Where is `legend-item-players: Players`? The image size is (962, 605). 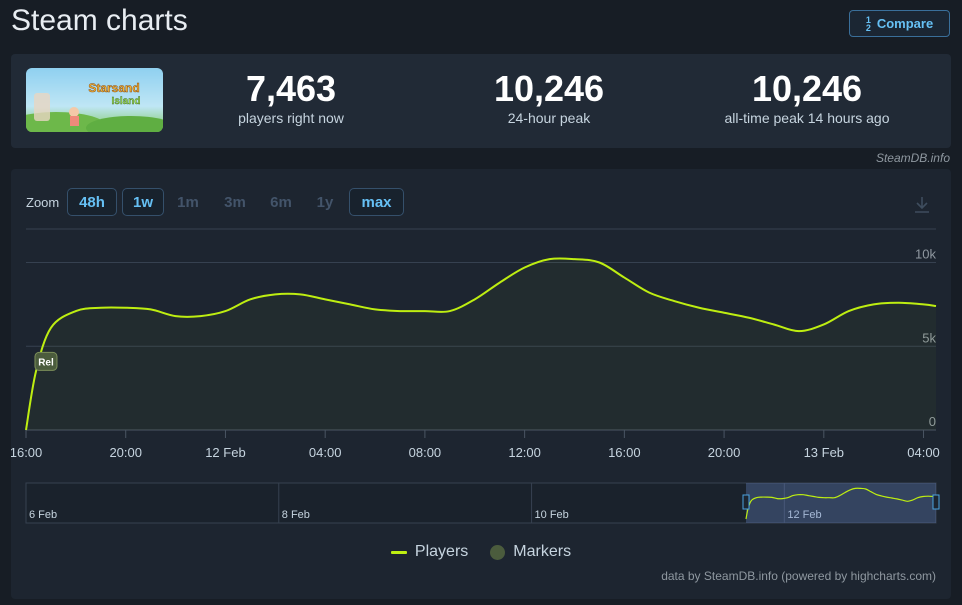 legend-item-players: Players is located at coordinates (429, 552).